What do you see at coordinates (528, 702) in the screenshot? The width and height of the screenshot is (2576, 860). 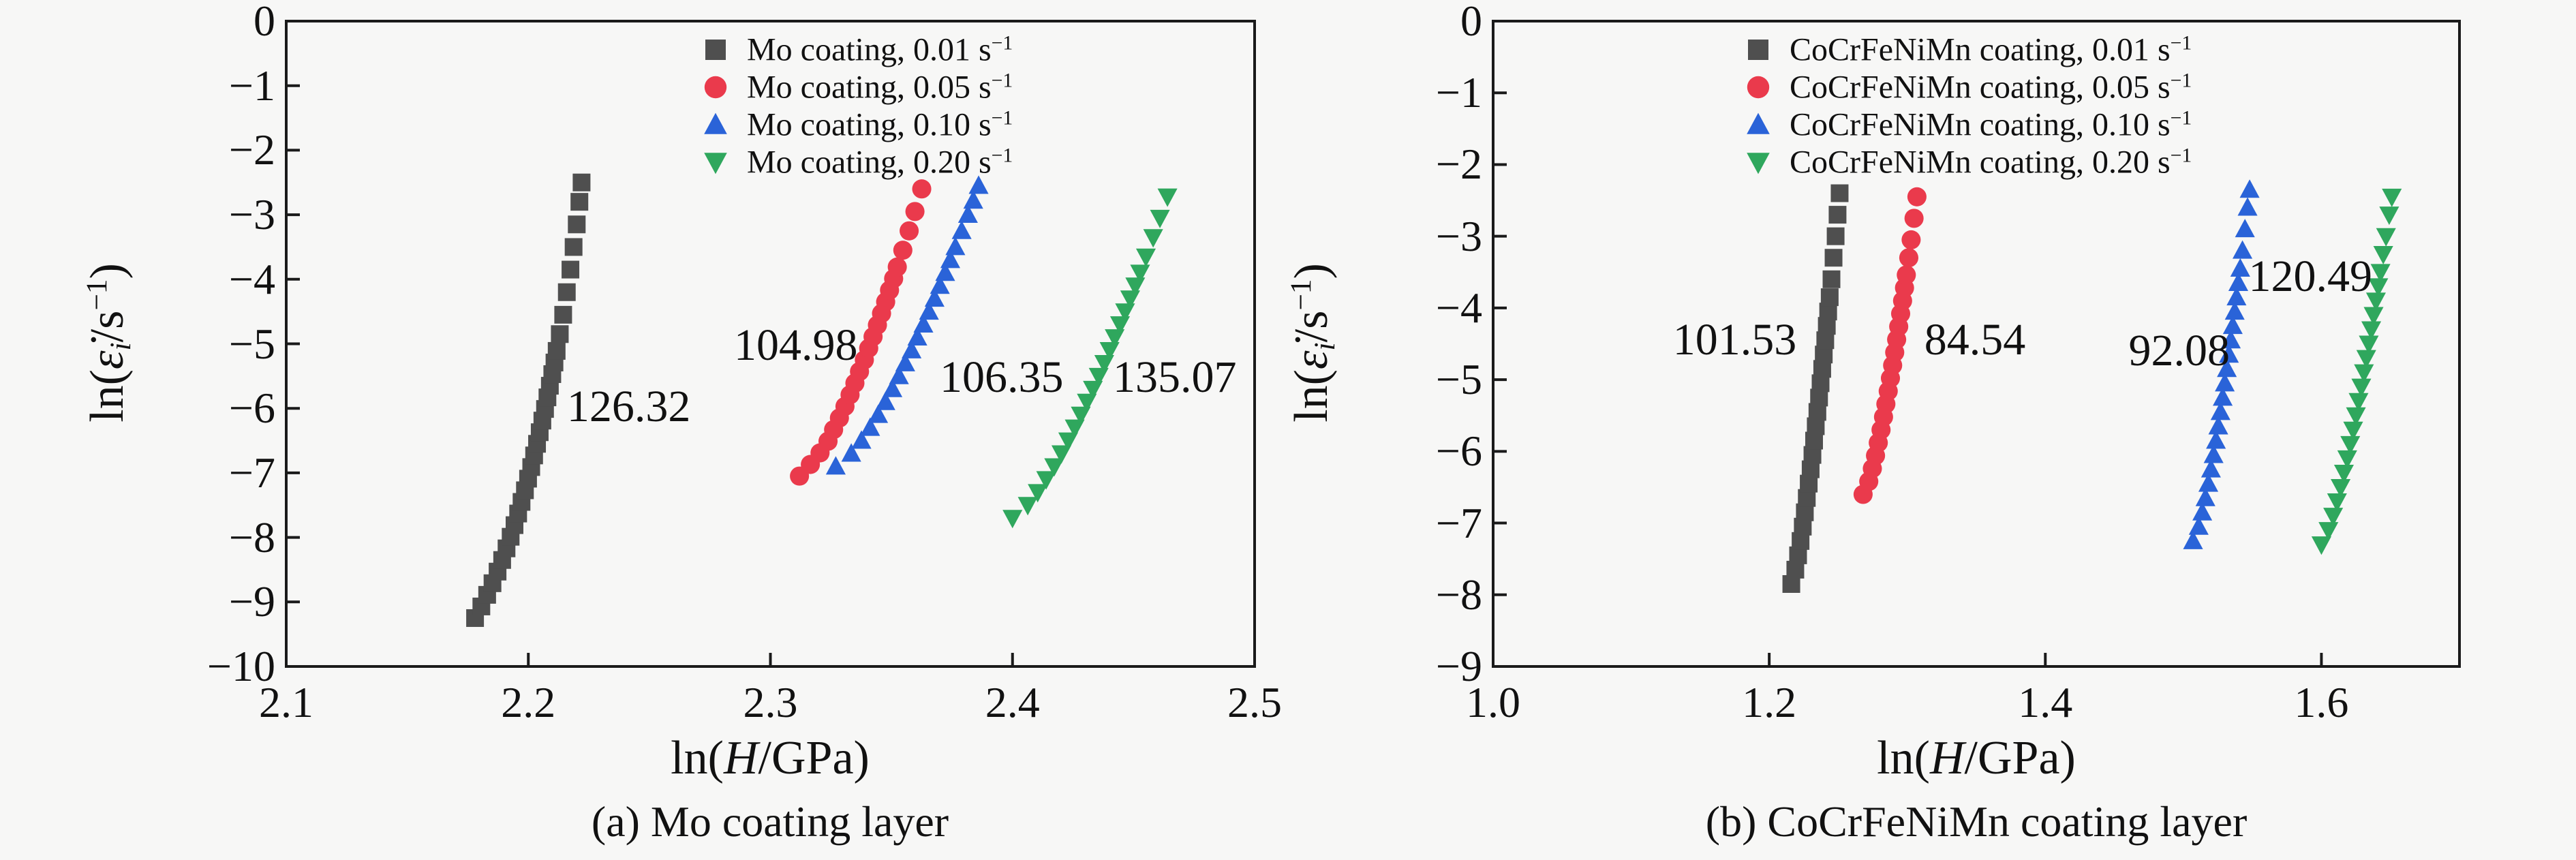 I see `x-tick-label-a: 2.2` at bounding box center [528, 702].